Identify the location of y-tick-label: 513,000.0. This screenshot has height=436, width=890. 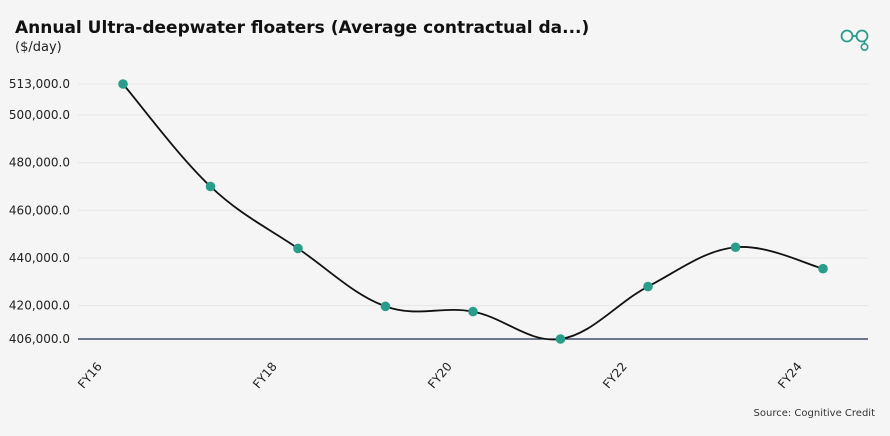
(39, 84).